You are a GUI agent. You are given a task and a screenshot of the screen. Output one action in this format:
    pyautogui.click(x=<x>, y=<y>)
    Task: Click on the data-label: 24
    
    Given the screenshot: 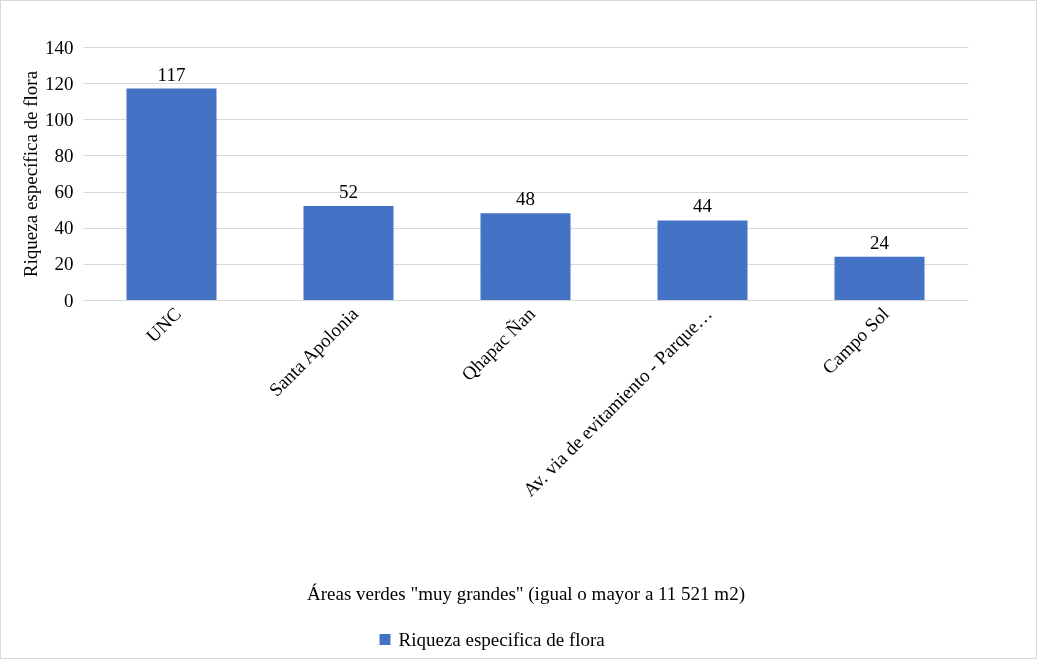 What is the action you would take?
    pyautogui.click(x=880, y=242)
    